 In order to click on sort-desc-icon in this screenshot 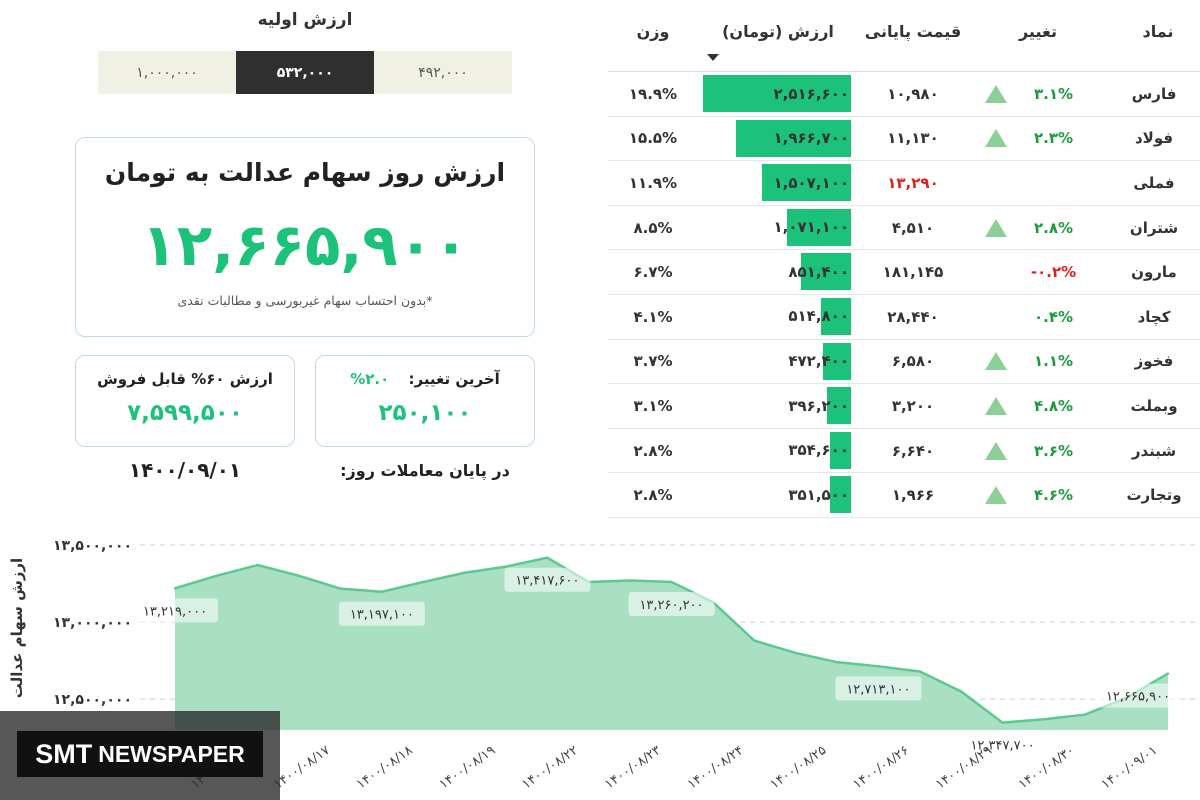, I will do `click(713, 57)`.